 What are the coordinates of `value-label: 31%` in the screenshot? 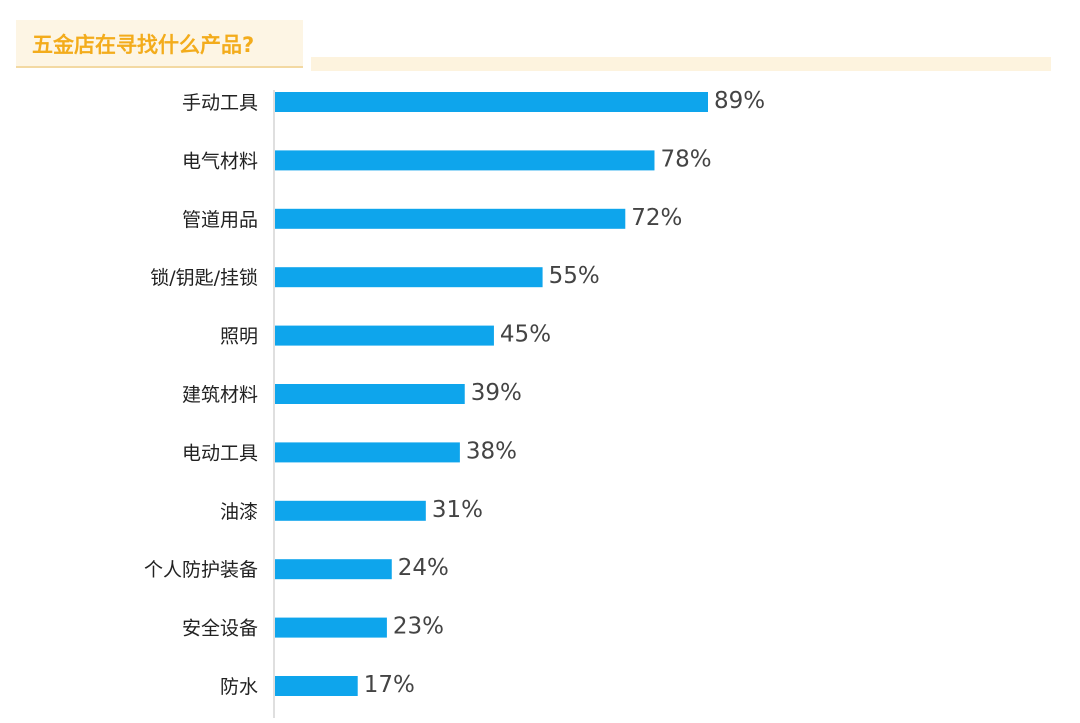 It's located at (457, 510).